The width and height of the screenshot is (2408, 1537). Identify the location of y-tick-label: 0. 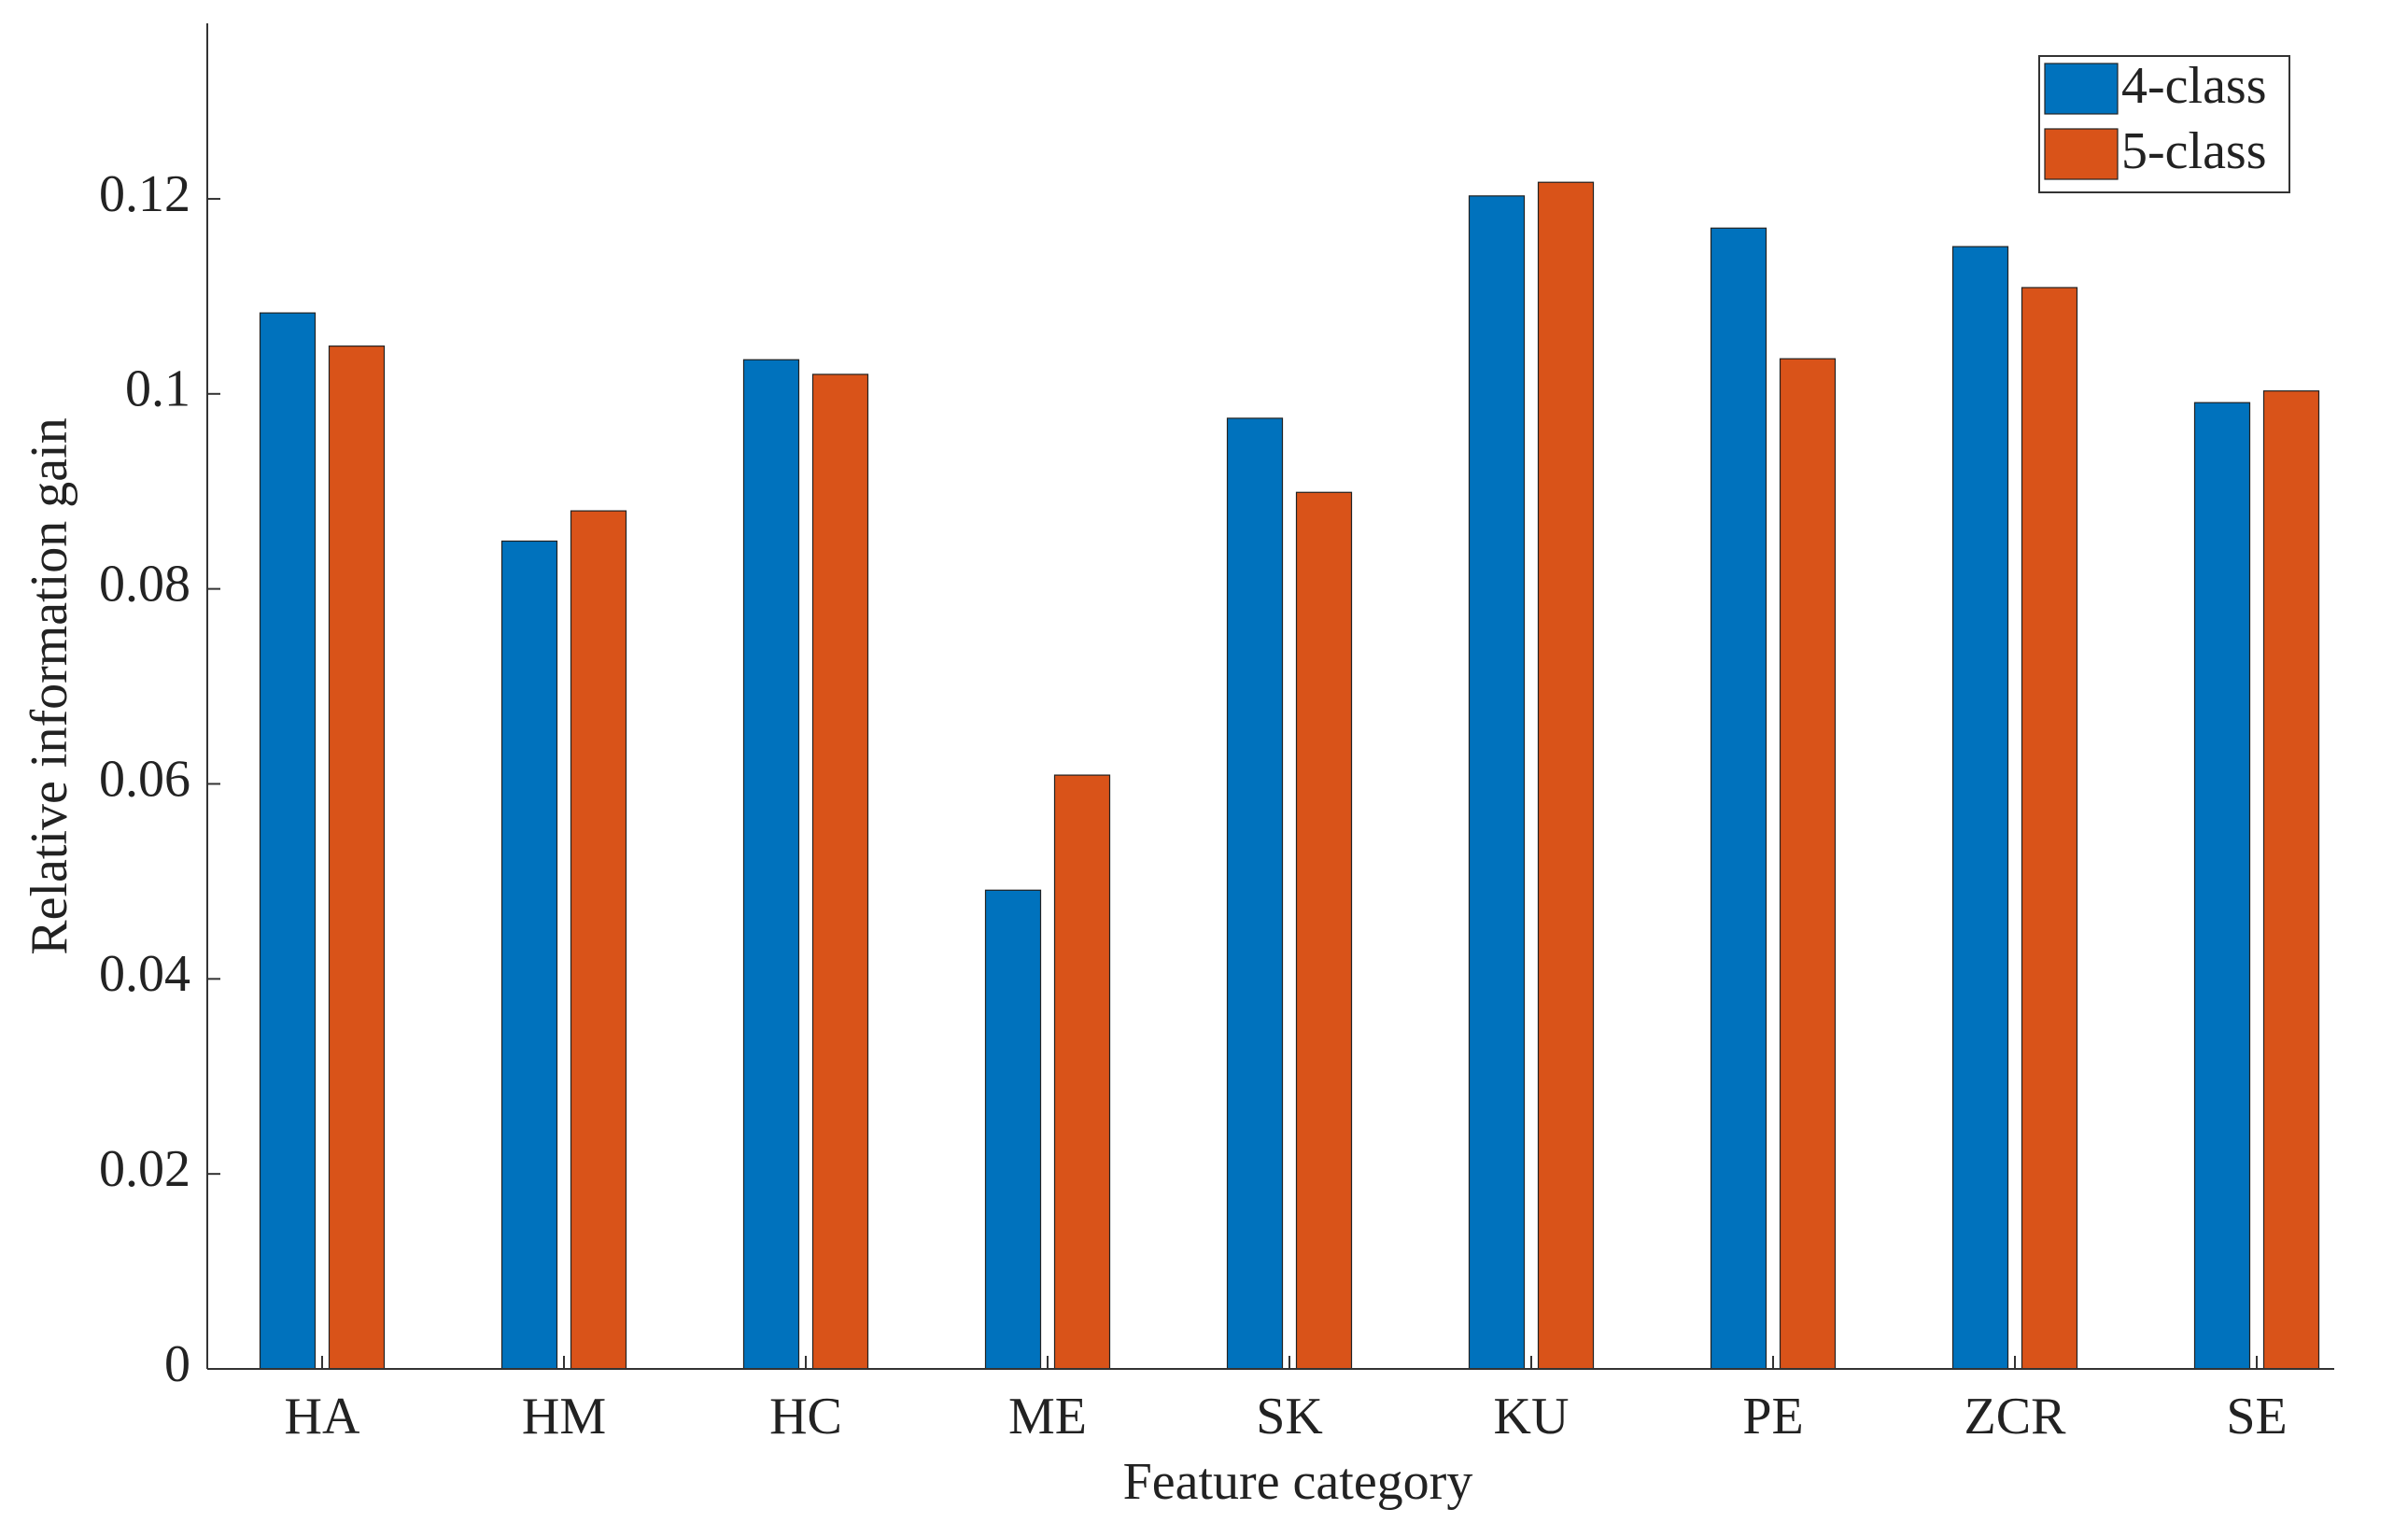
(177, 1364).